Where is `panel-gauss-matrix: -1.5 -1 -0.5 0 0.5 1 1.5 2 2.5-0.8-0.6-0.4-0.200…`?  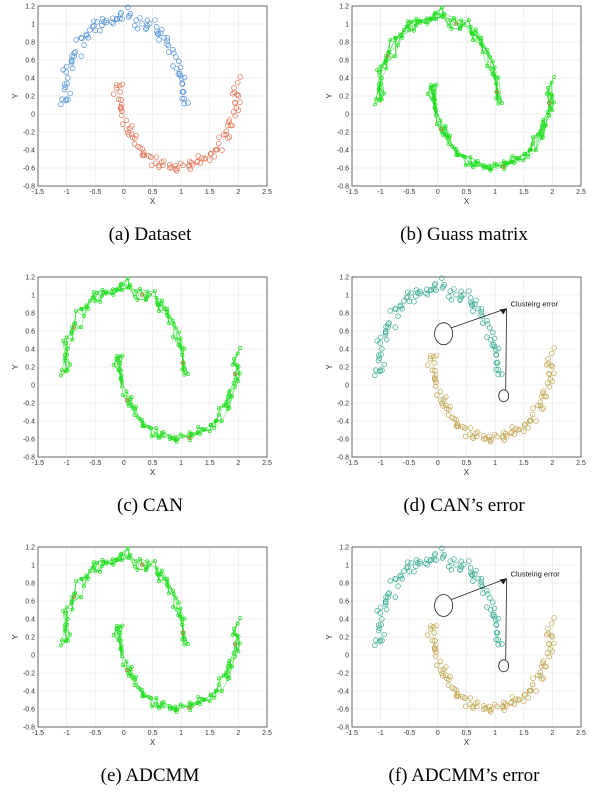
panel-gauss-matrix: -1.5 -1 -0.5 0 0.5 1 1.5 2 2.5-0.8-0.6-0.4-0.200… is located at coordinates (455, 104).